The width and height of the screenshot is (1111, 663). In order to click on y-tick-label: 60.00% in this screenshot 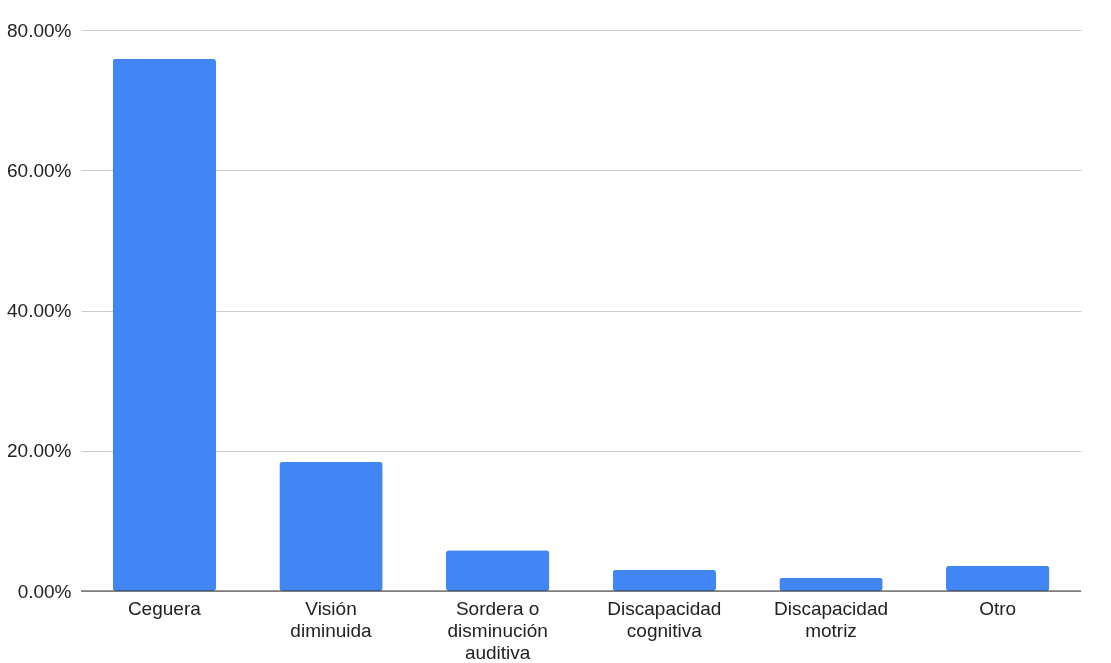, I will do `click(39, 170)`.